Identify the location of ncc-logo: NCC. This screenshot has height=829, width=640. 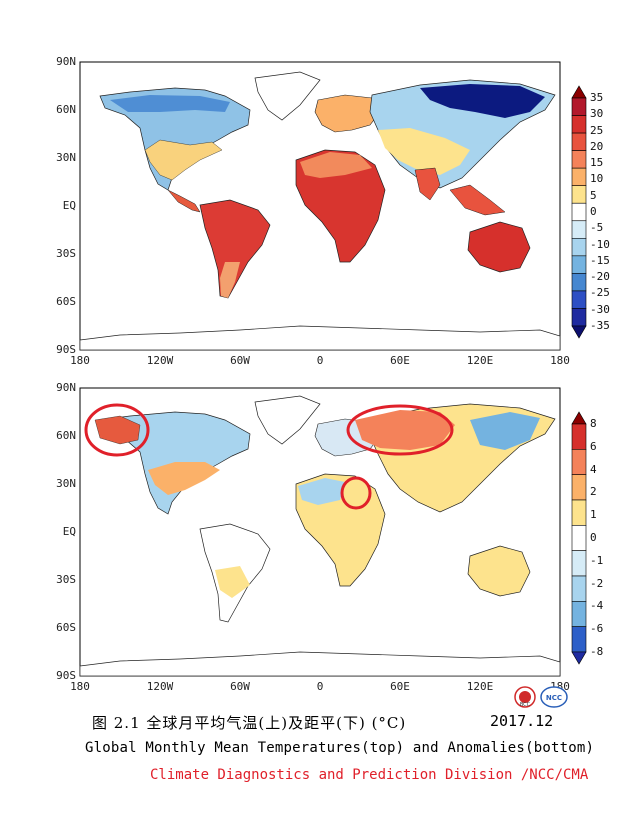
(554, 697).